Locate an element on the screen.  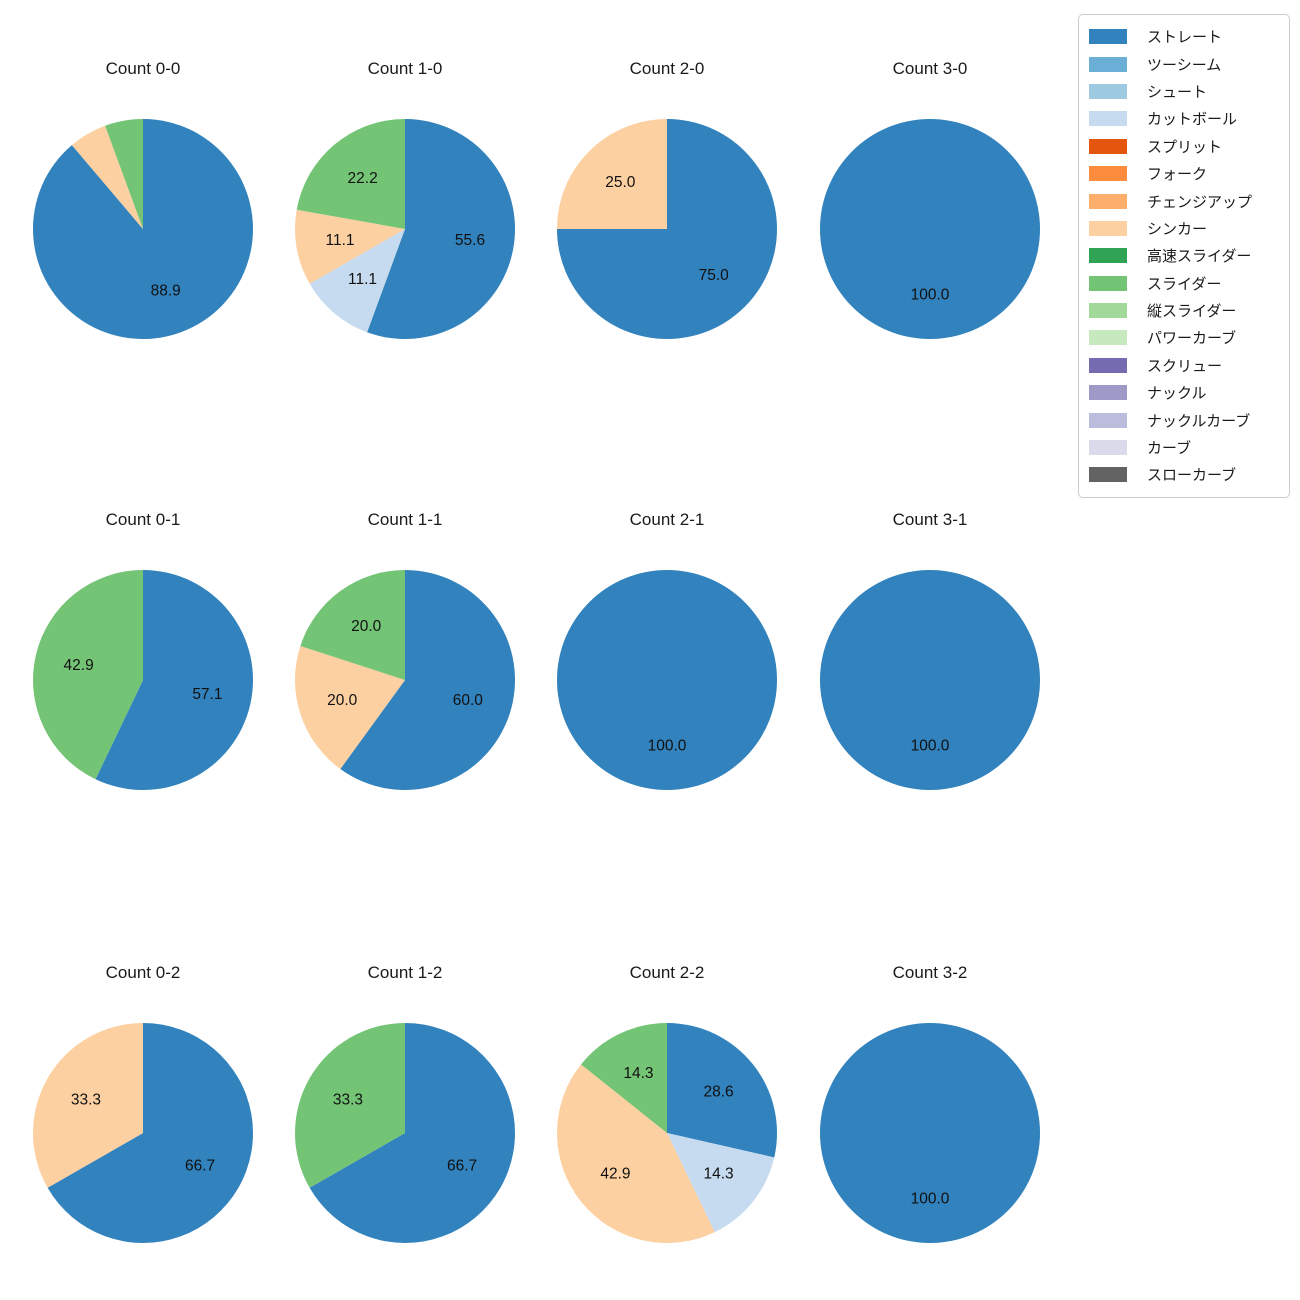
legend-label: ストレート is located at coordinates (1185, 38).